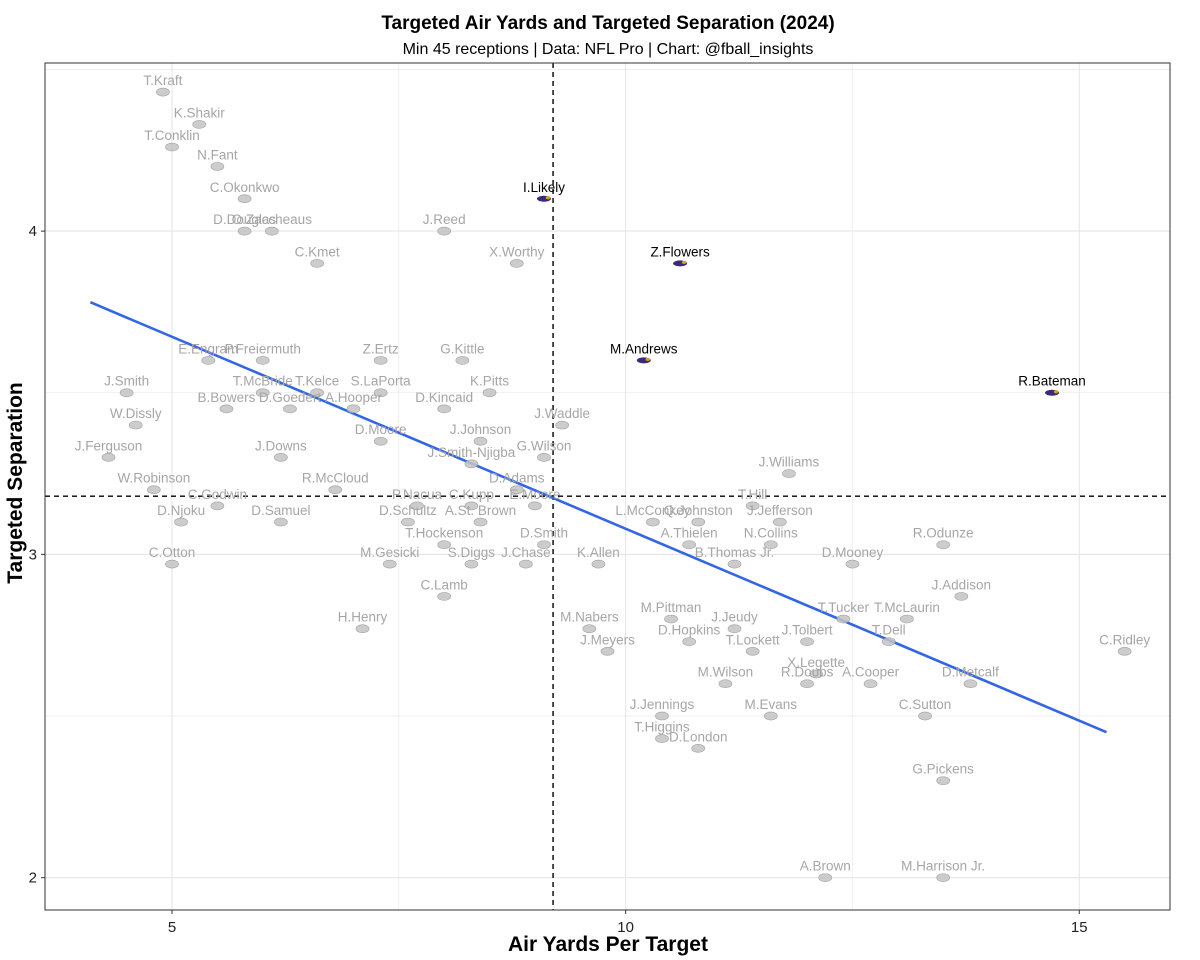 This screenshot has width=1200, height=960. What do you see at coordinates (290, 402) in the screenshot?
I see `data-point: D.Goedert` at bounding box center [290, 402].